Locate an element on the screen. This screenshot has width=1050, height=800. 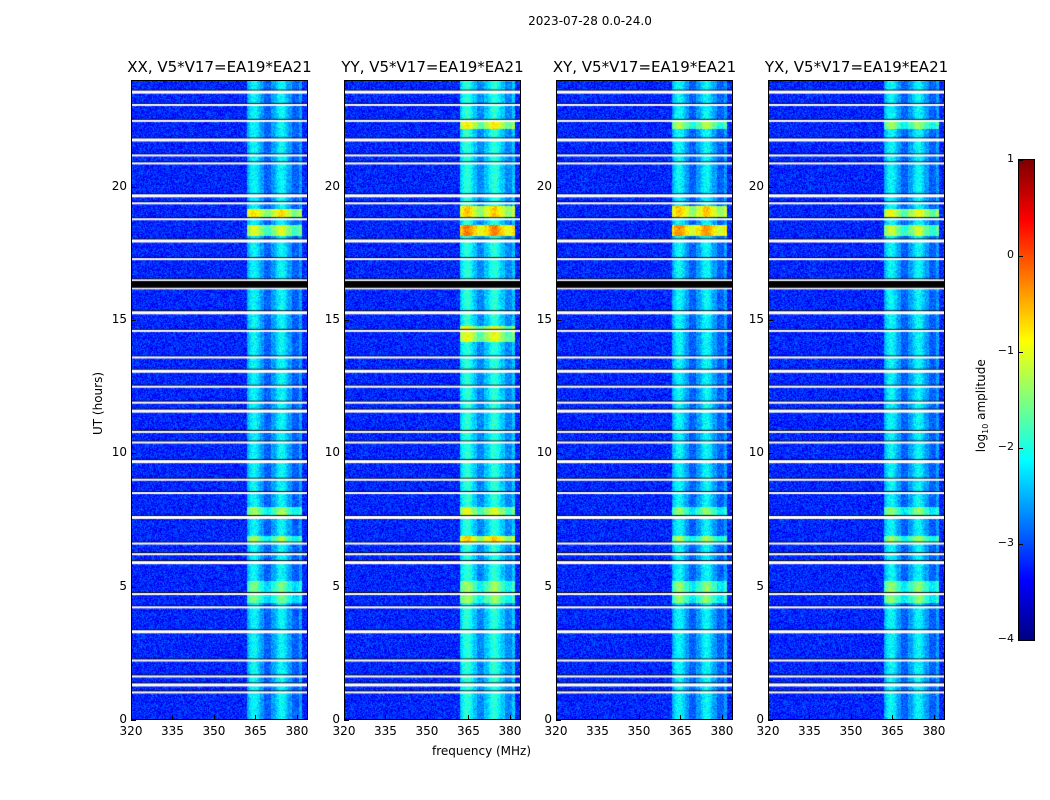
colorbar-tick-label: 0 is located at coordinates (1010, 254).